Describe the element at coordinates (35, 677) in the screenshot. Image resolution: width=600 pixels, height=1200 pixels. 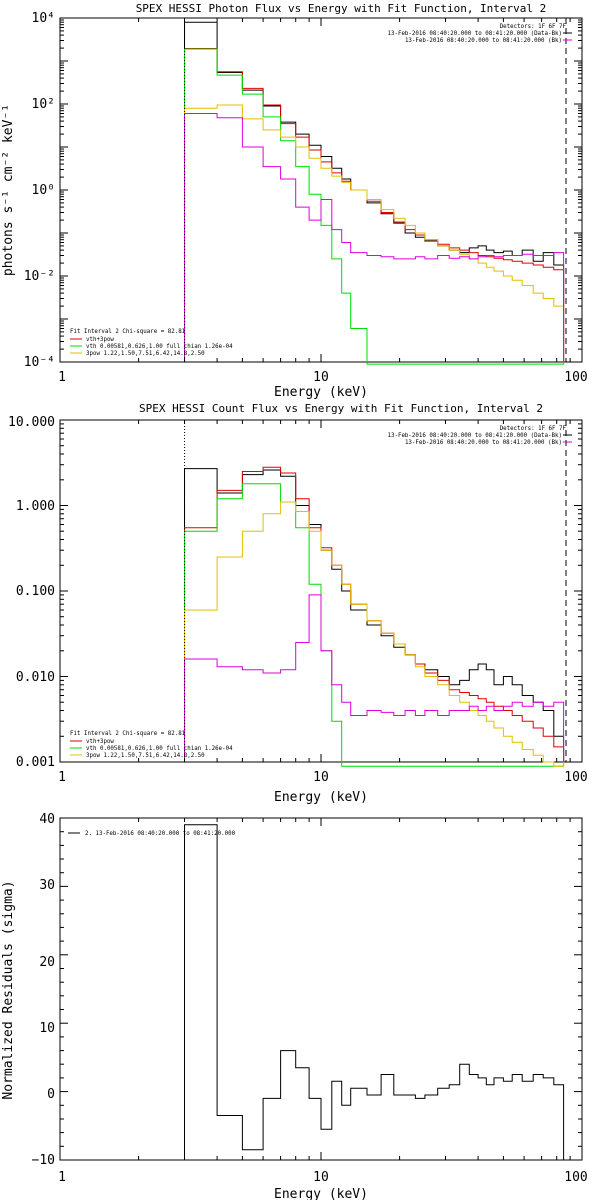
I see `count-ytick-0.010: 0.010` at that location.